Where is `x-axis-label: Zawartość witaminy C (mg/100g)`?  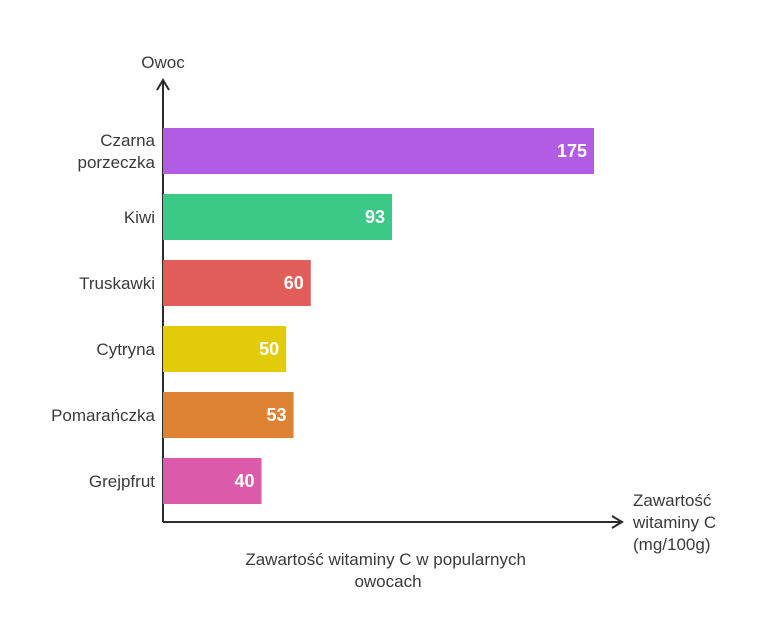 x-axis-label: Zawartość witaminy C (mg/100g) is located at coordinates (676, 522).